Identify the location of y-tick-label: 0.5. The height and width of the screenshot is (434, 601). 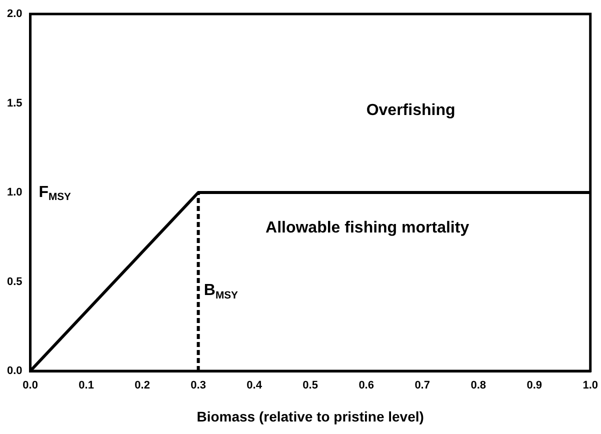
(14, 282).